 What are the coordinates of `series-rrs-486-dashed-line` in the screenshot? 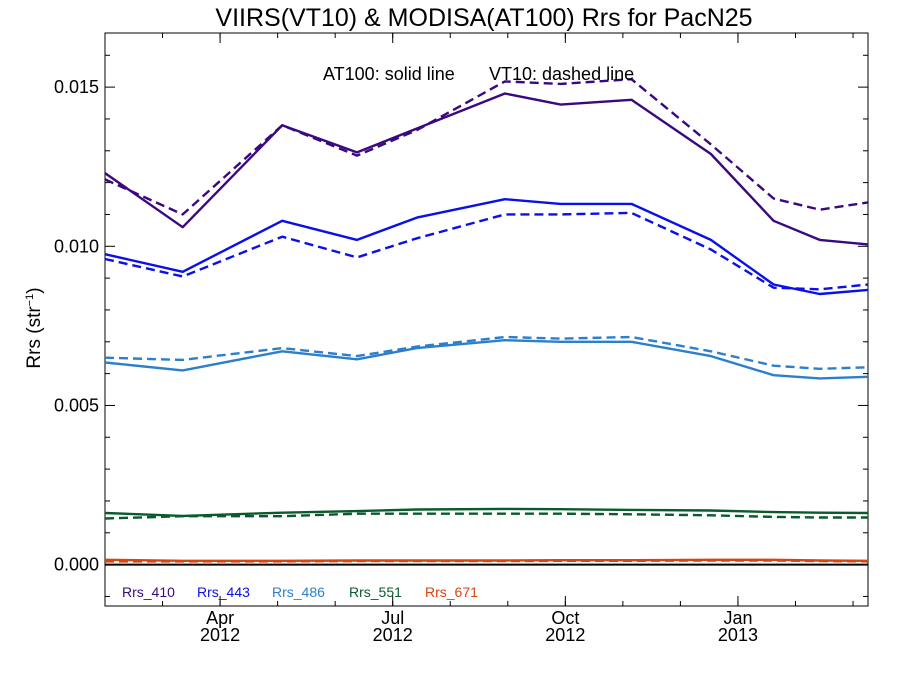 It's located at (486, 352).